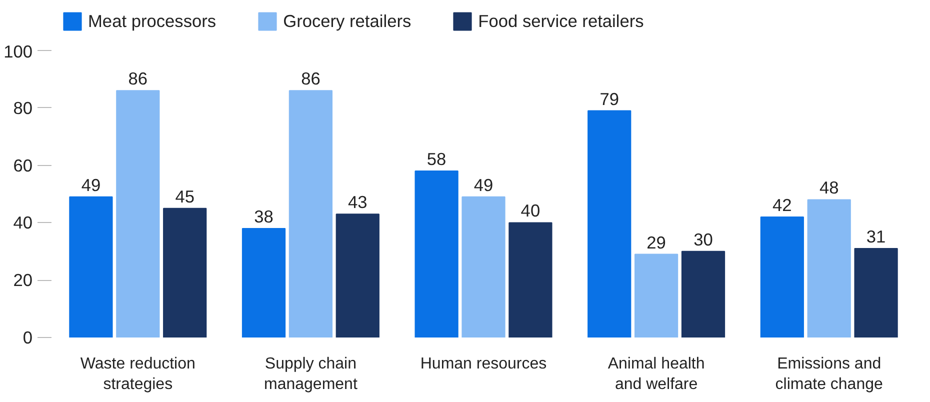  Describe the element at coordinates (829, 374) in the screenshot. I see `x-tick-label: Emissions and climate change` at that location.